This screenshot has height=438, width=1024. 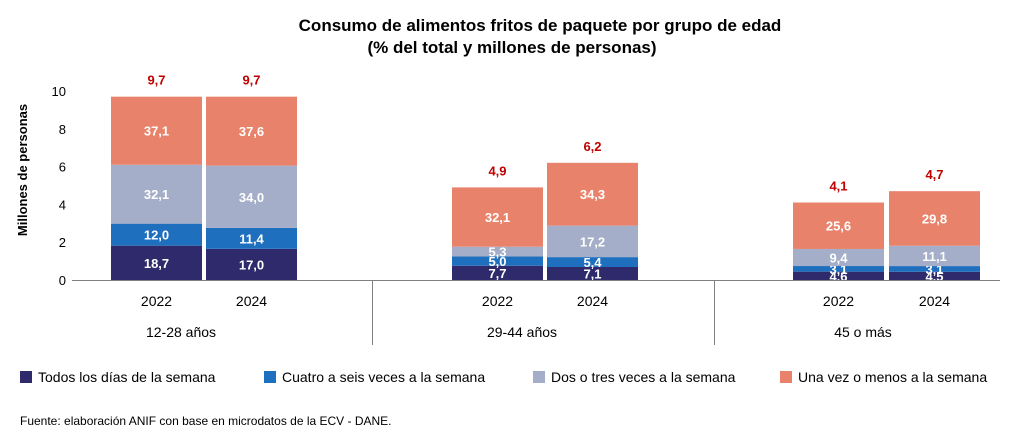 What do you see at coordinates (62, 242) in the screenshot?
I see `y-tick-label: 2` at bounding box center [62, 242].